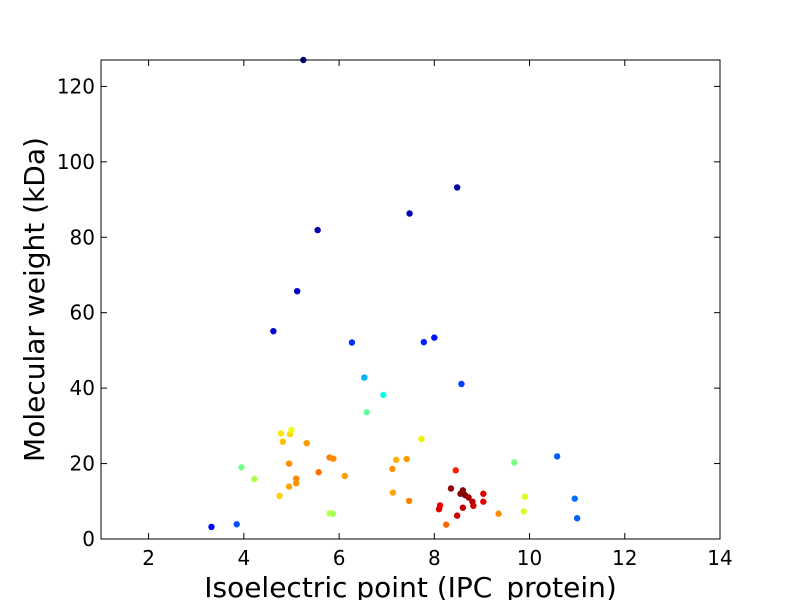 The width and height of the screenshot is (800, 600). What do you see at coordinates (148, 558) in the screenshot?
I see `x-tick-label: 2` at bounding box center [148, 558].